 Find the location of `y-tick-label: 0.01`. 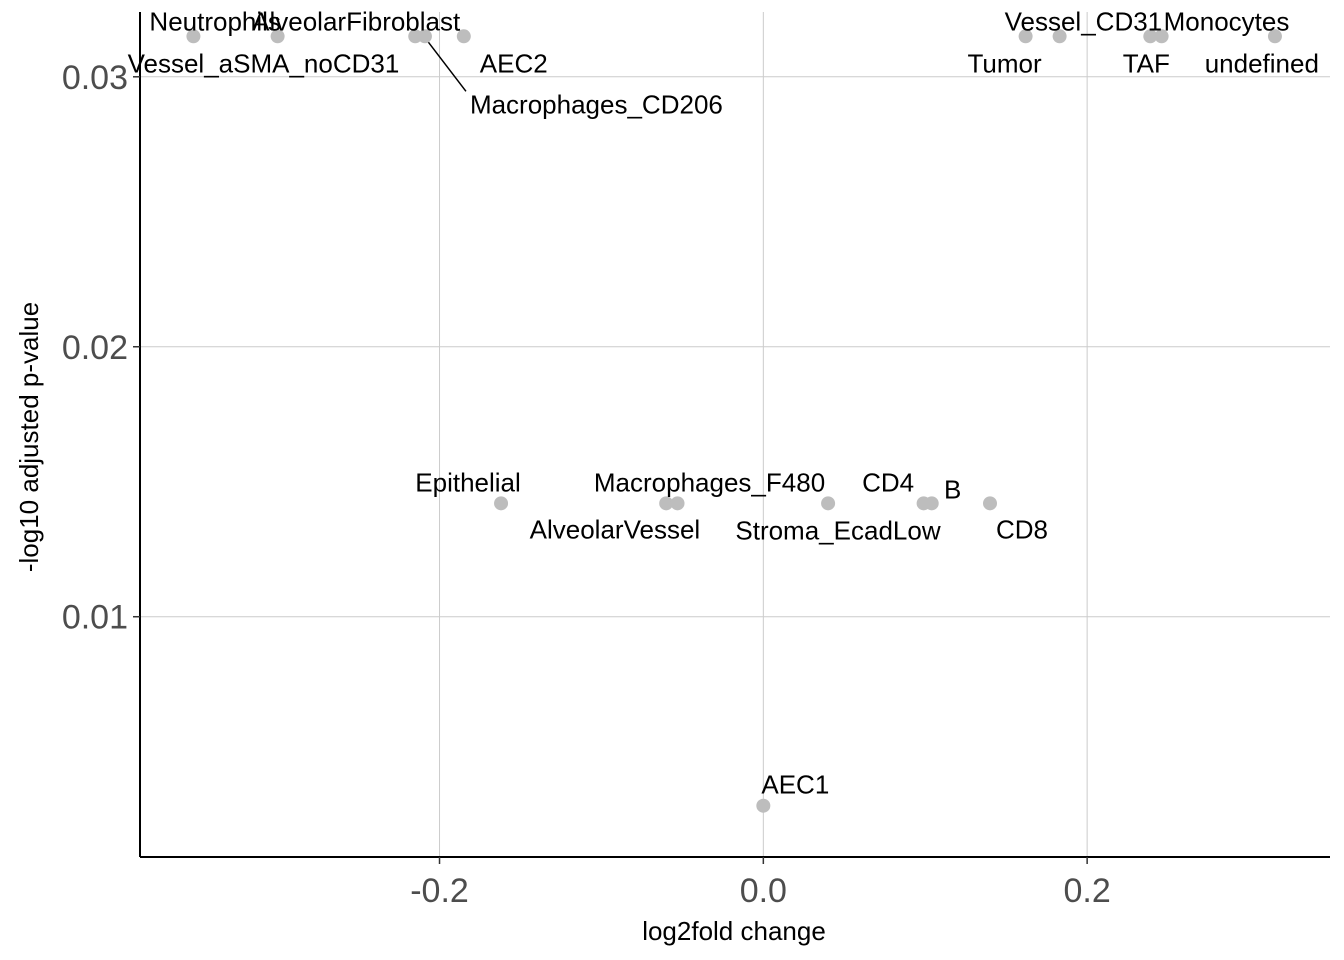

y-tick-label: 0.01 is located at coordinates (95, 618).